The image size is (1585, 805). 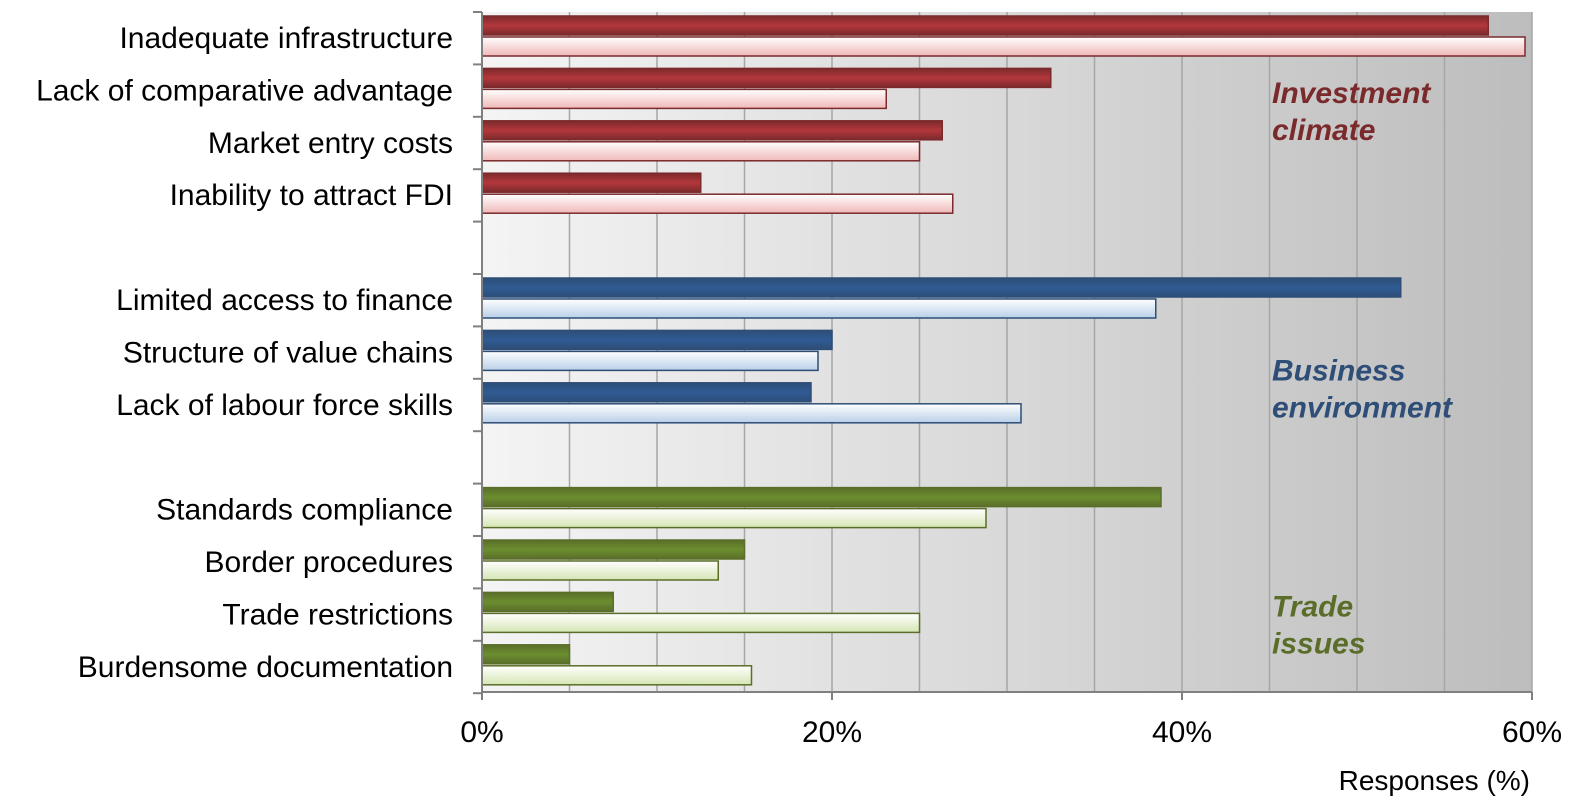 I want to click on category-label: Burdensome documentation, so click(x=265, y=667).